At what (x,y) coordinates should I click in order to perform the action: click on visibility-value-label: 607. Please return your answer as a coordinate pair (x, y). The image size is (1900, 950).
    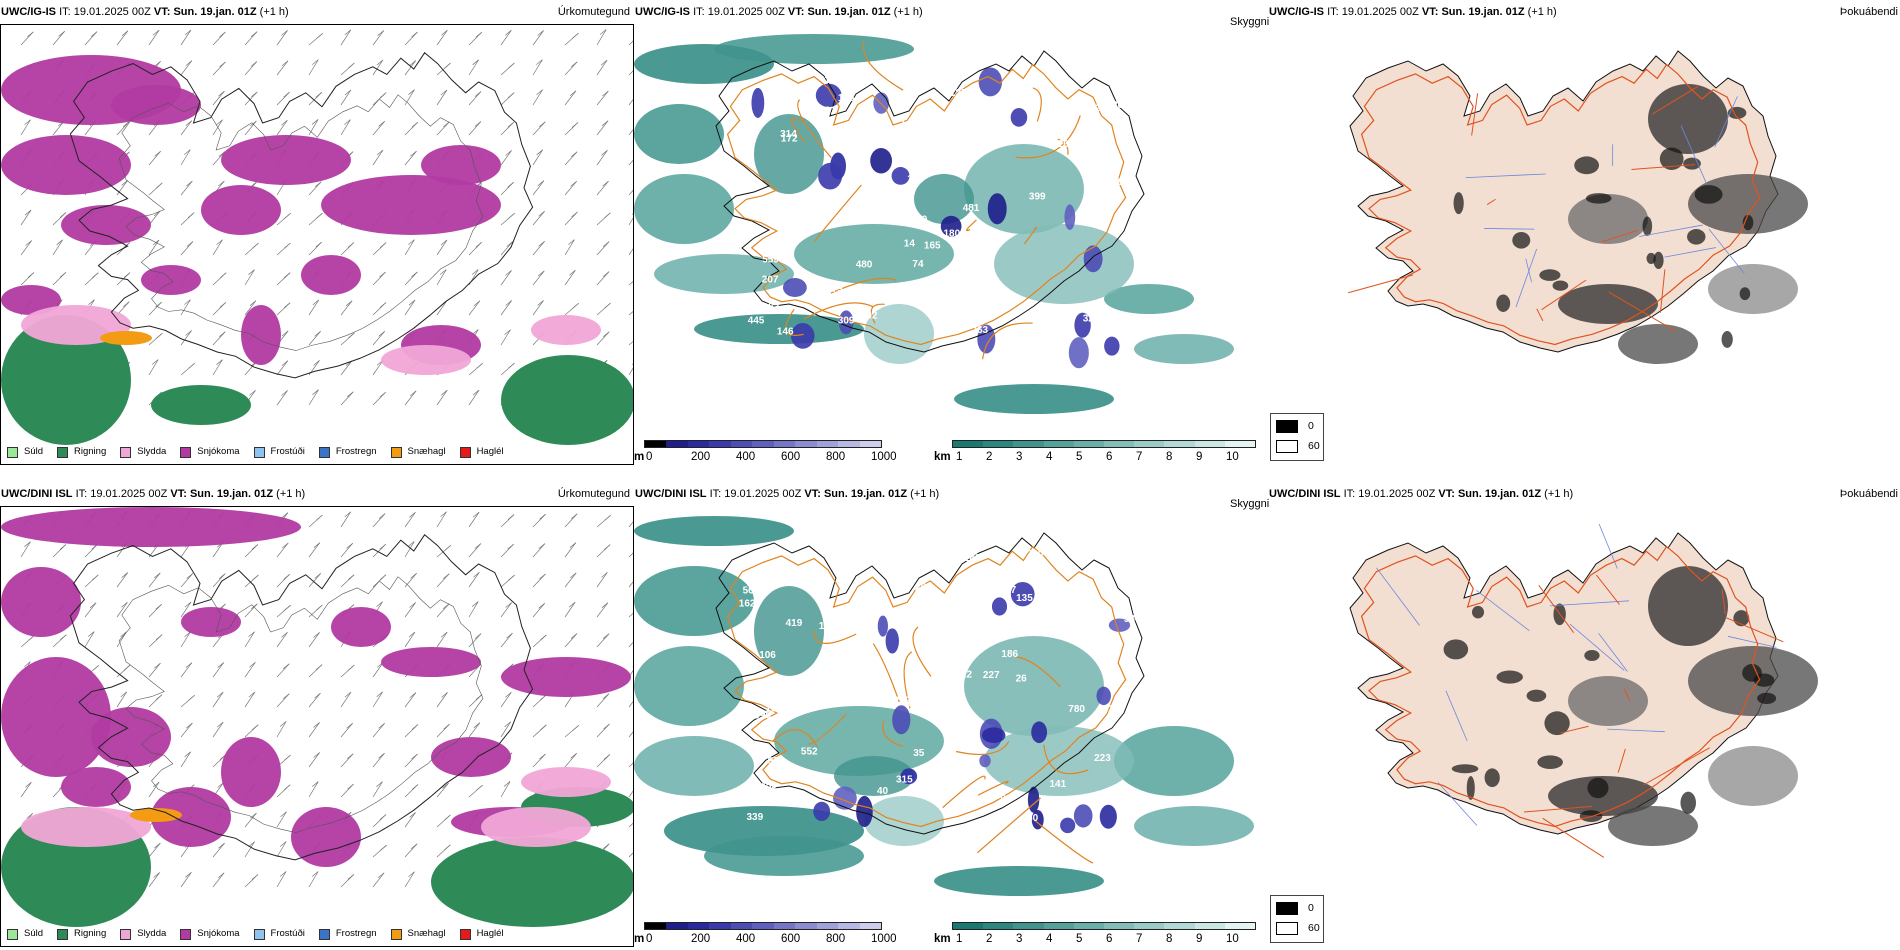
    Looking at the image, I should click on (874, 212).